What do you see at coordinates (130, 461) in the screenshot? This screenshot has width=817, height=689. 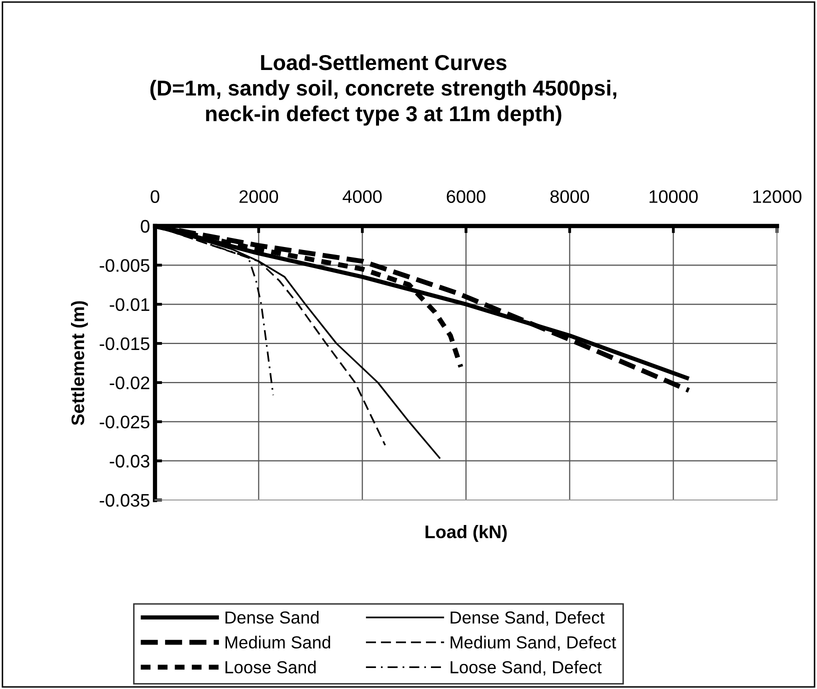 I see `y-tick-label: -0.03` at bounding box center [130, 461].